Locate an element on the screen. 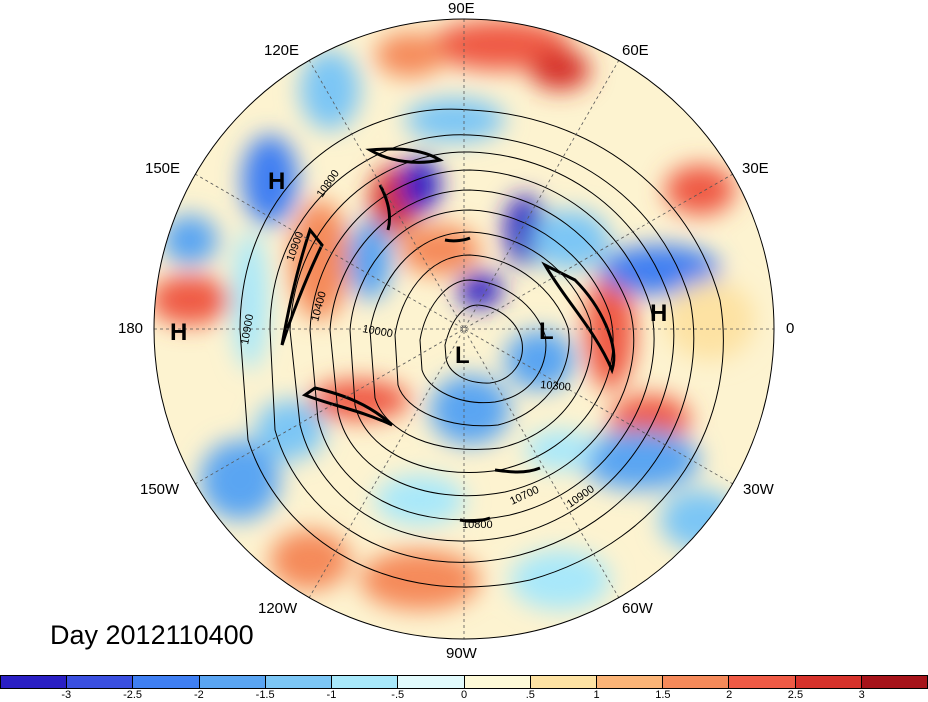 Image resolution: width=928 pixels, height=702 pixels. colorbar-tick-label: 1.5 is located at coordinates (663, 695).